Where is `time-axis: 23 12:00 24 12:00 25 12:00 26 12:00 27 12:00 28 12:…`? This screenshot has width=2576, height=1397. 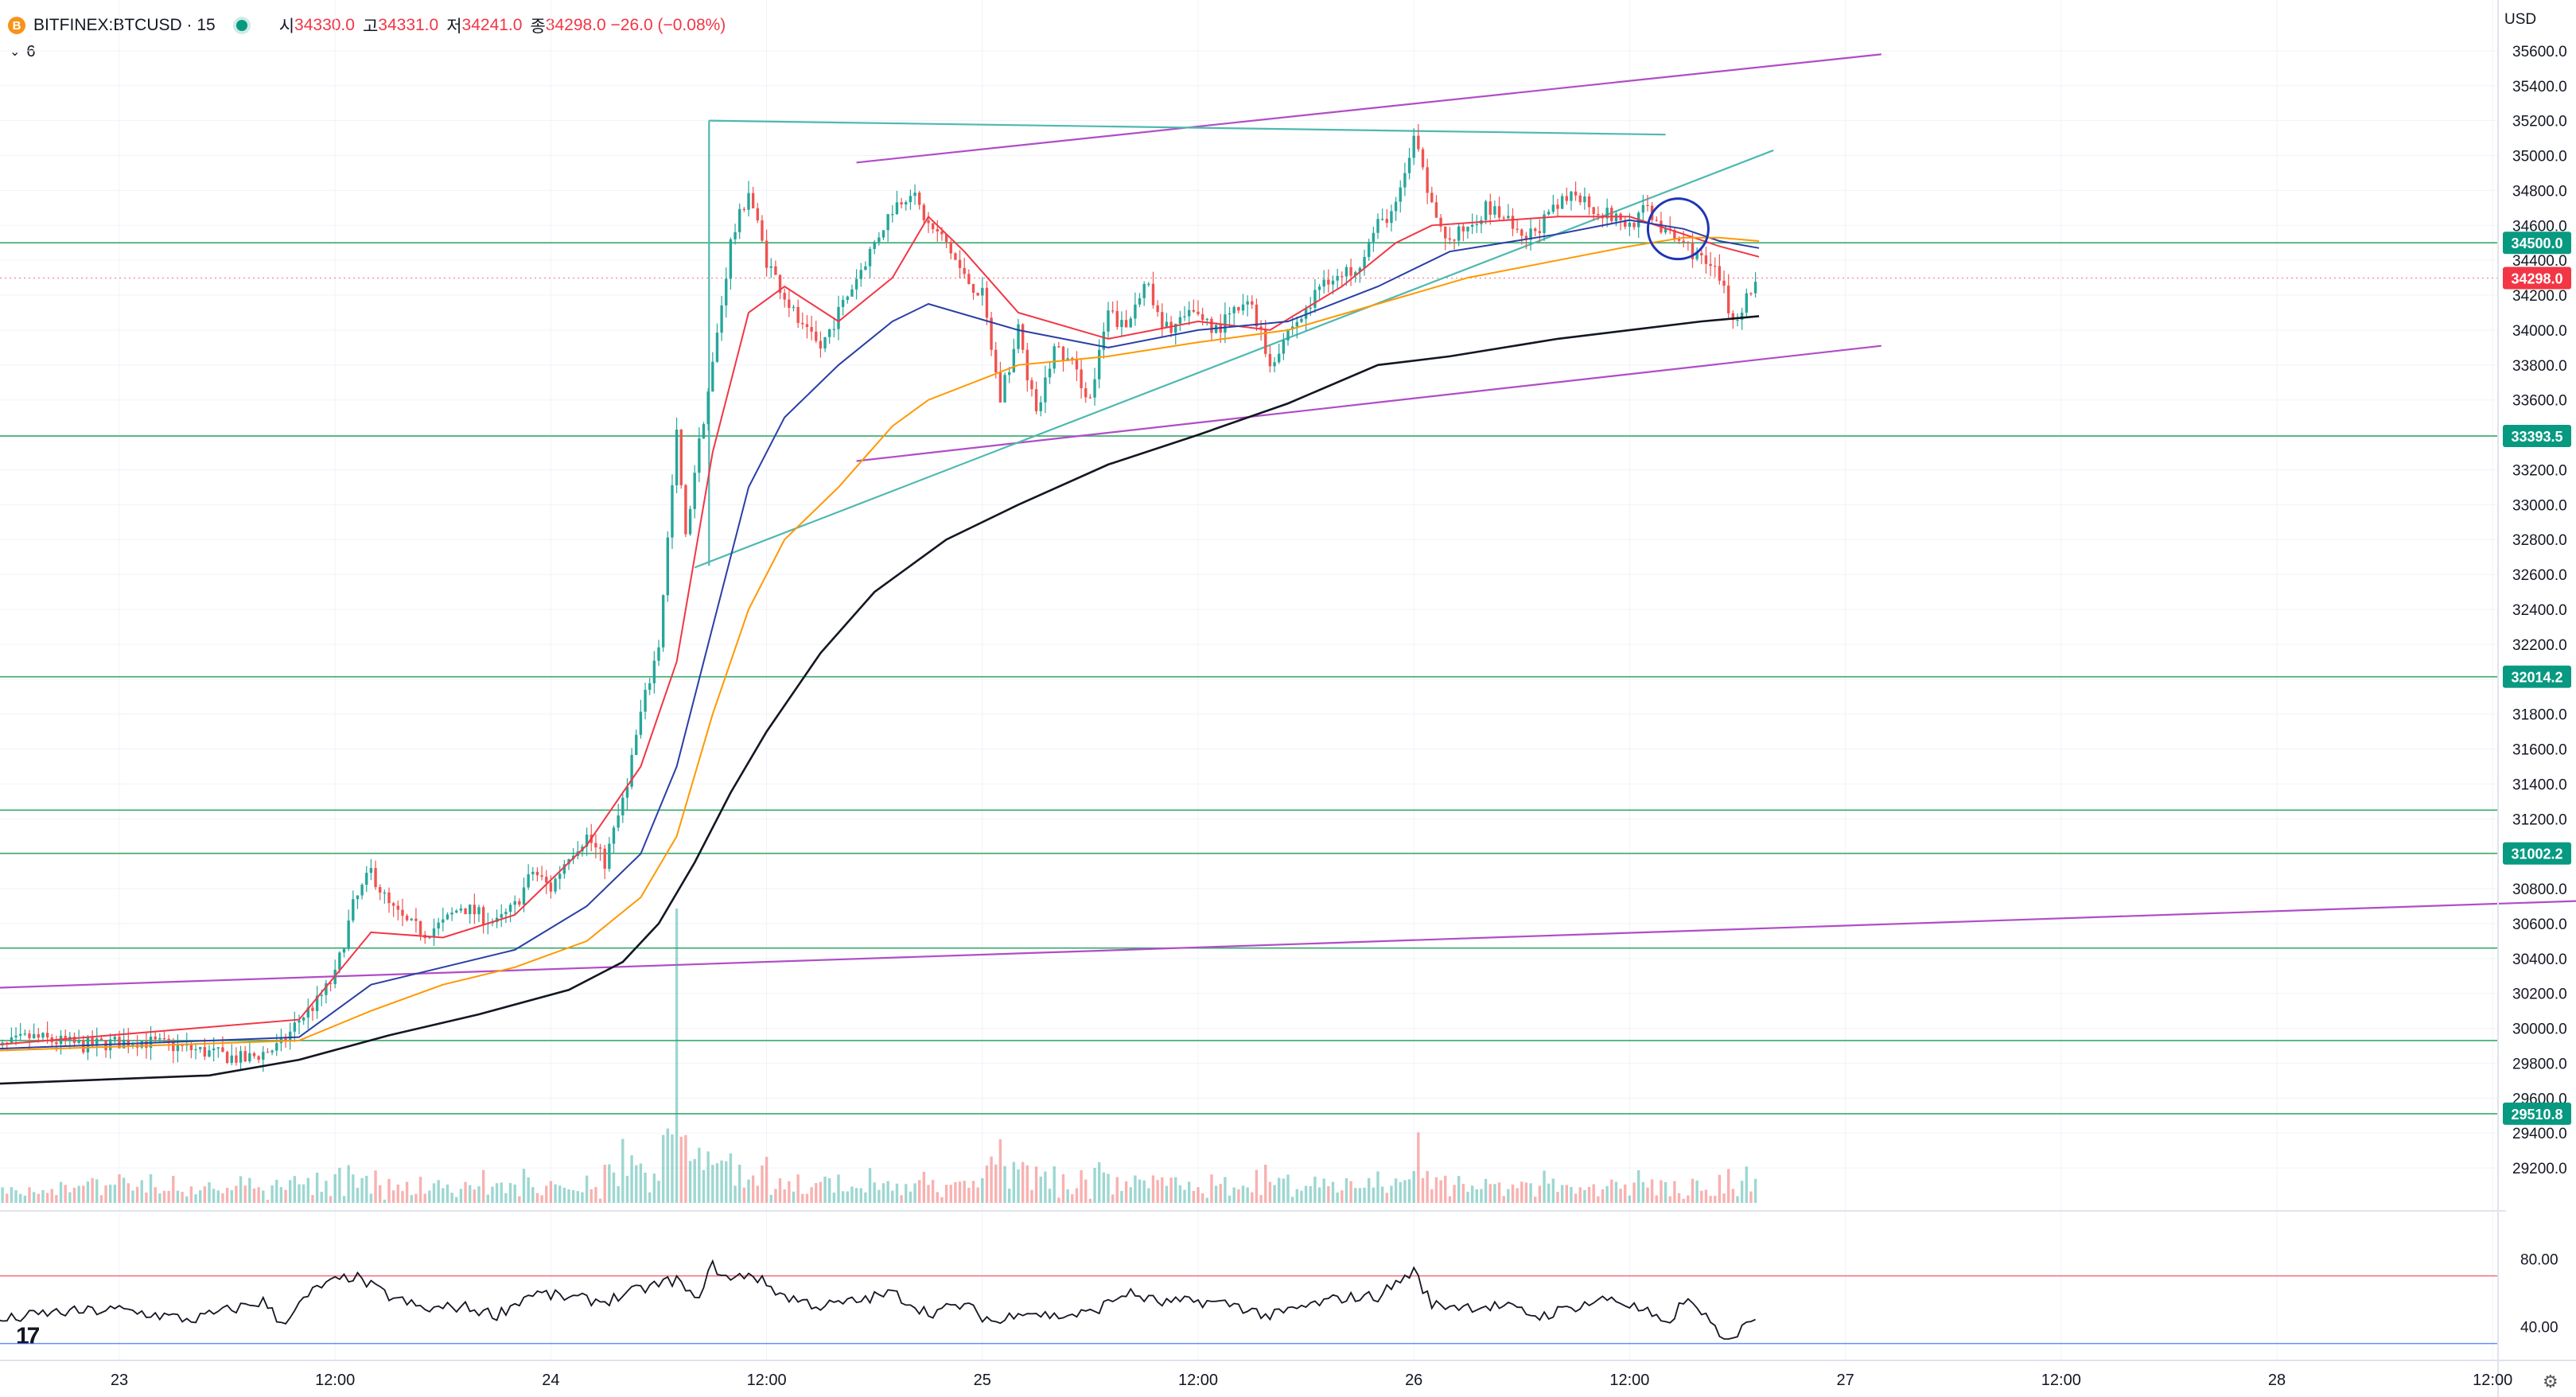 time-axis: 23 12:00 24 12:00 25 12:00 26 12:00 27 12:00 28 12:… is located at coordinates (1288, 1374).